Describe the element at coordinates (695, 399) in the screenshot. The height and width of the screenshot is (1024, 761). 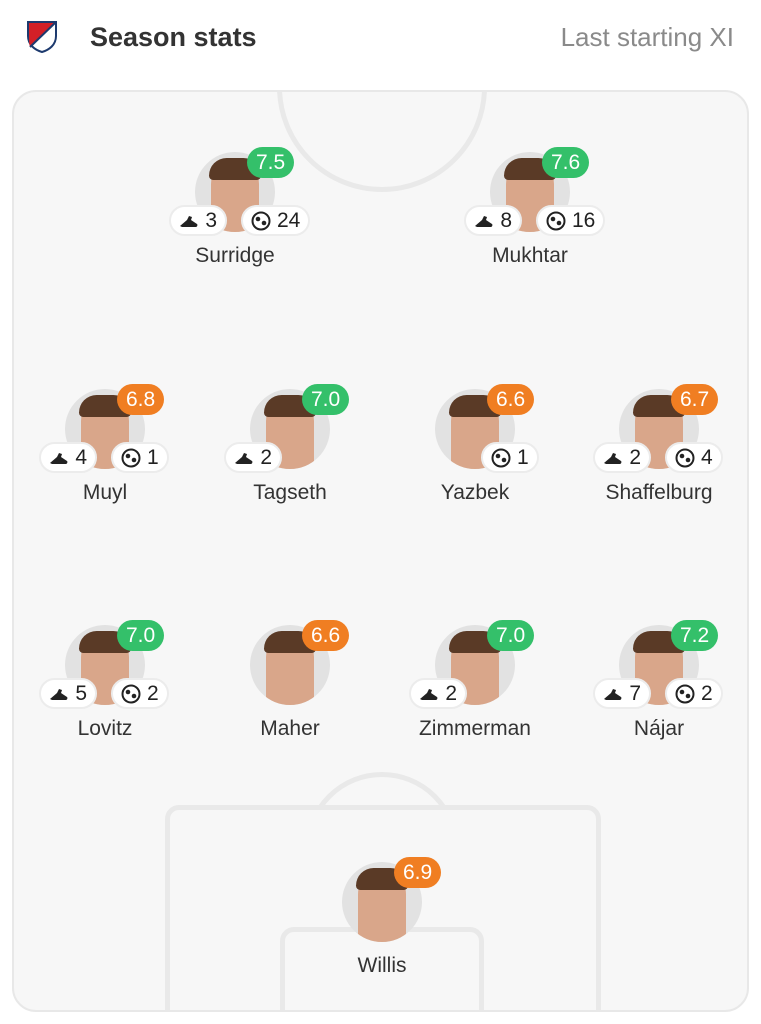
I see `rating-badge: 6.7` at that location.